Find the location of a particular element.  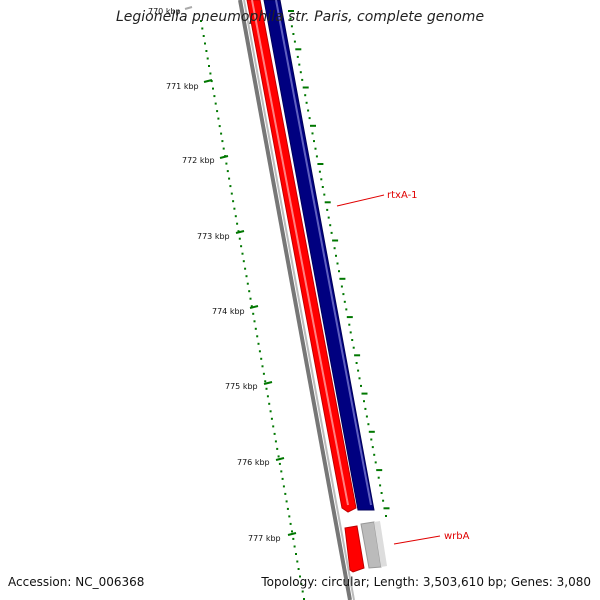

reverse-strand-feature-lower is located at coordinates (354, 549).